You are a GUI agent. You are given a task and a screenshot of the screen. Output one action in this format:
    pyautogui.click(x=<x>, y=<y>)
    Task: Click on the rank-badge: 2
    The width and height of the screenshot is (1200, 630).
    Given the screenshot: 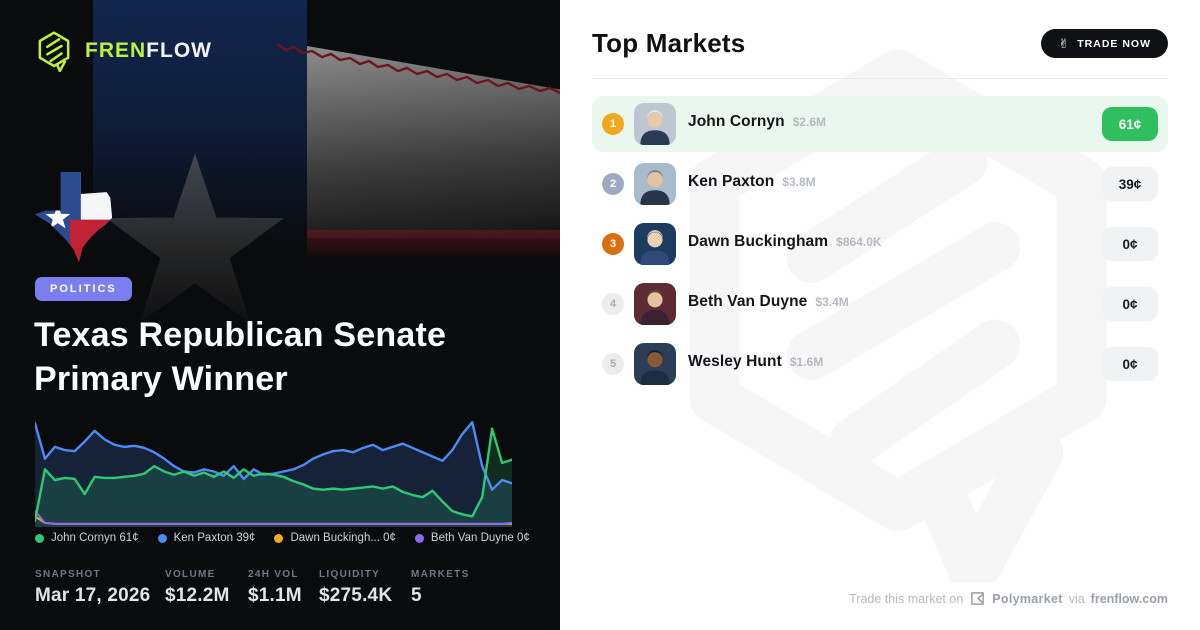 What is the action you would take?
    pyautogui.click(x=613, y=184)
    